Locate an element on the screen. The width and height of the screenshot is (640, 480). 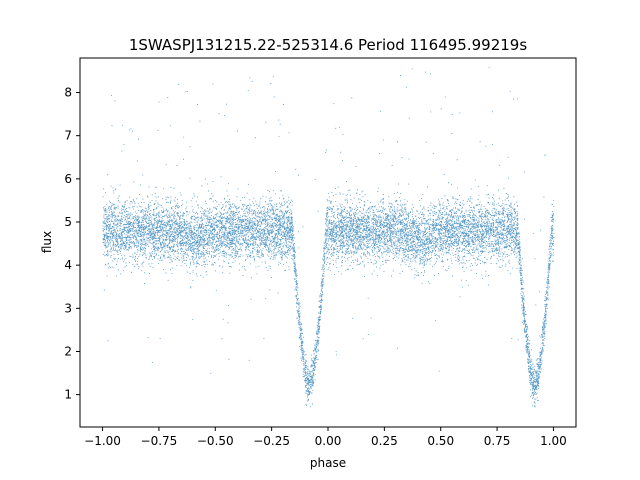
y-tick-label: 3 is located at coordinates (68, 308).